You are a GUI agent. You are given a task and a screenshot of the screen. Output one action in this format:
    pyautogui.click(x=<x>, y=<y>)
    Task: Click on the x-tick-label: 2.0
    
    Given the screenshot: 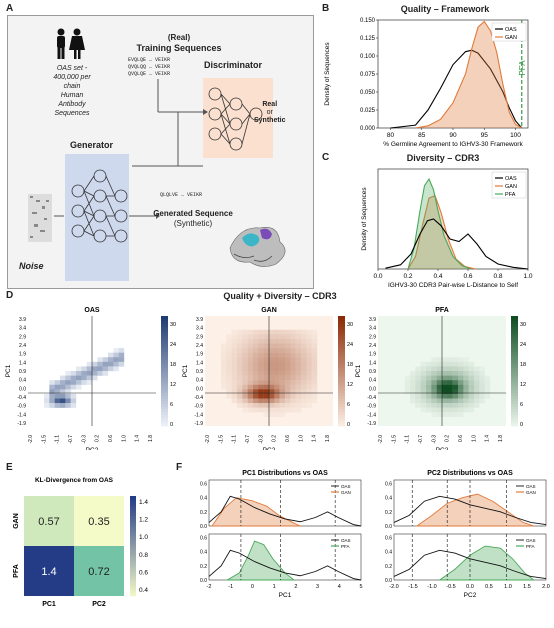 What is the action you would take?
    pyautogui.click(x=546, y=587)
    